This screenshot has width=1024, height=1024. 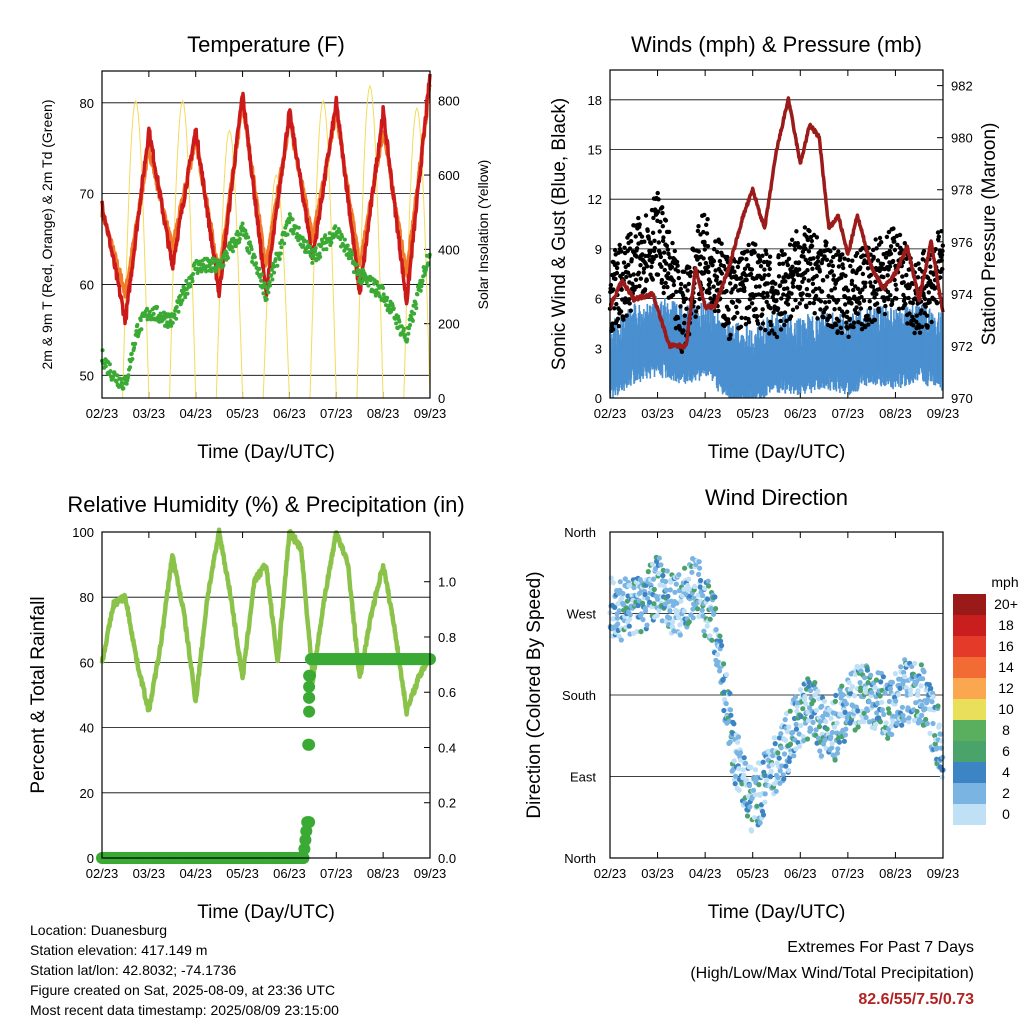 I want to click on rainfall-point, so click(x=304, y=849).